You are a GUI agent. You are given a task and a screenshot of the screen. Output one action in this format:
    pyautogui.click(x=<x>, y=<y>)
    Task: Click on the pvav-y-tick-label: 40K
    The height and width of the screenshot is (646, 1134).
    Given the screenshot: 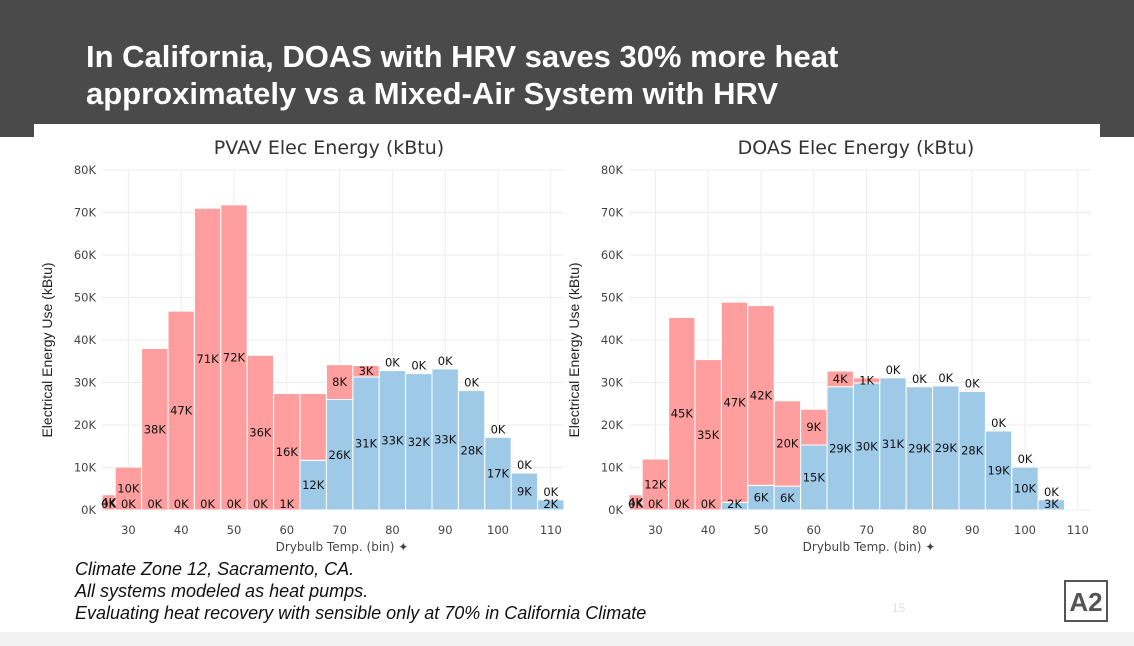 What is the action you would take?
    pyautogui.click(x=85, y=340)
    